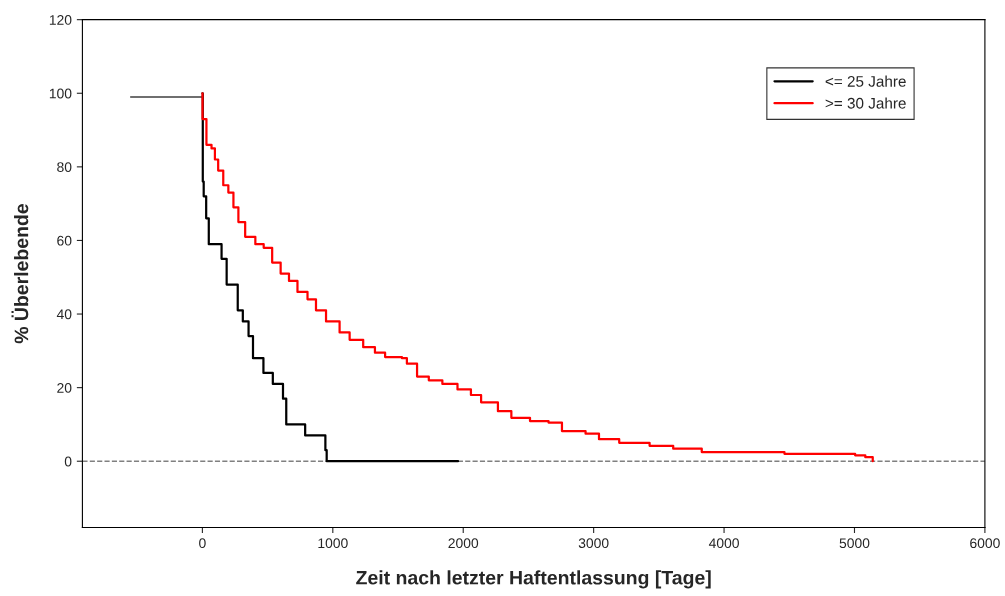 The image size is (1005, 596). I want to click on y-axis-title: % Überlebende, so click(20, 273).